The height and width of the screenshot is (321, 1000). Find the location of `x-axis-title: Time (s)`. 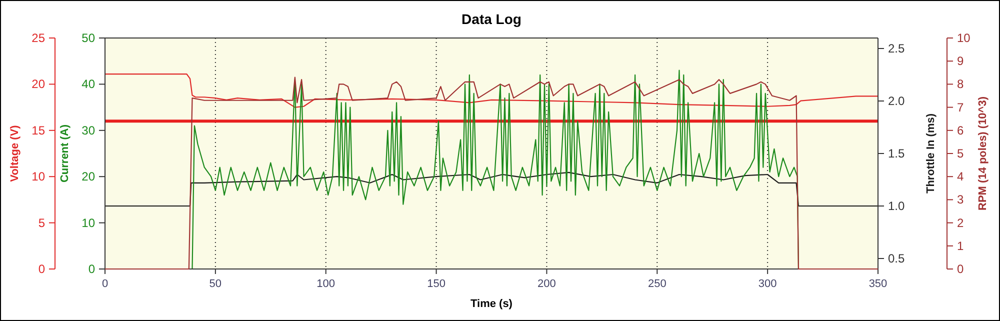

x-axis-title: Time (s) is located at coordinates (491, 304).